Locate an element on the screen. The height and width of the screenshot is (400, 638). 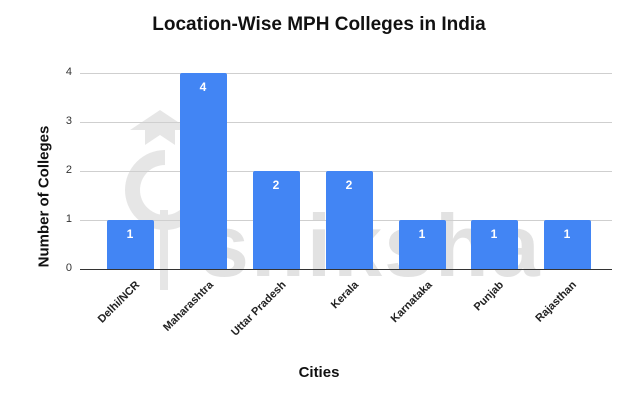
y-tick: 0 is located at coordinates (68, 268).